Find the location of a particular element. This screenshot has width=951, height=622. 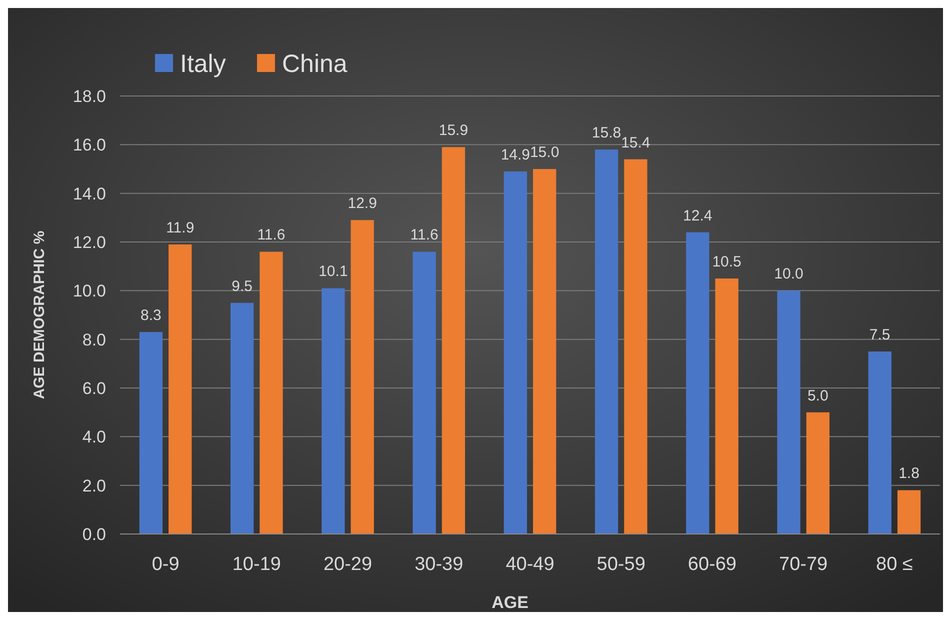

x-tick-label: 40-49 is located at coordinates (530, 564).